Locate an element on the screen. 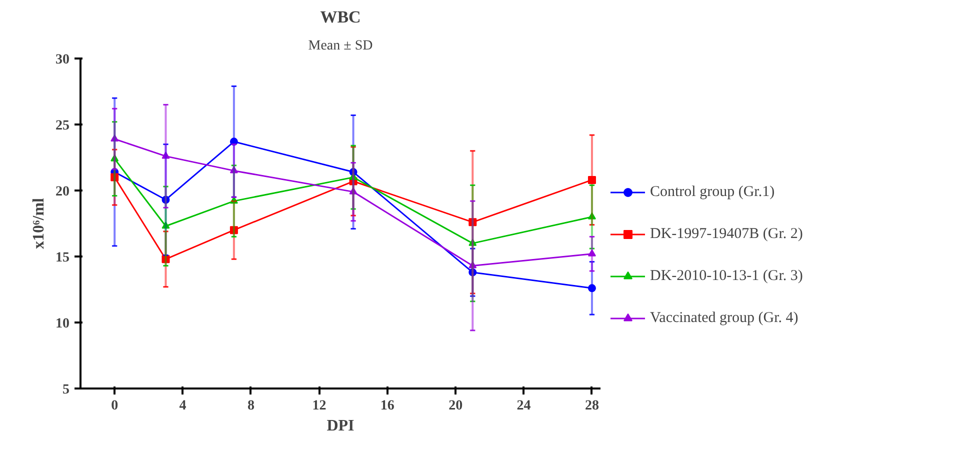 The image size is (972, 471). y-tick-label: 5 is located at coordinates (66, 390).